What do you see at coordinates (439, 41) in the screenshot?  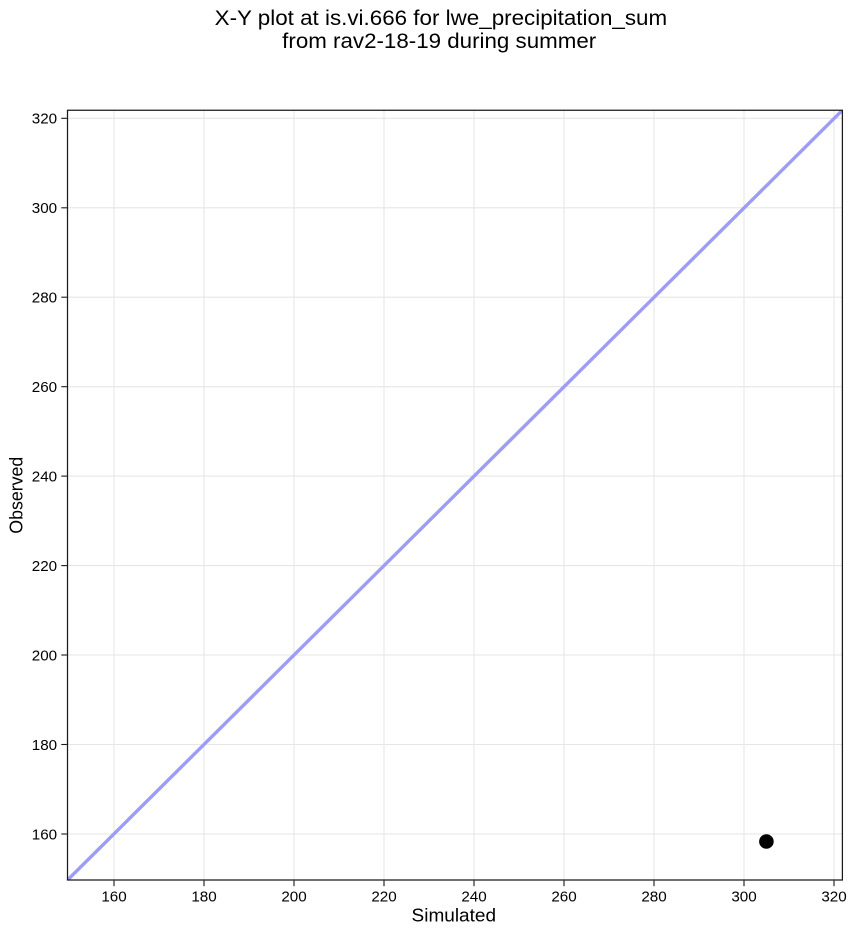 I see `svg-text: from rav2-18-19 during summer` at bounding box center [439, 41].